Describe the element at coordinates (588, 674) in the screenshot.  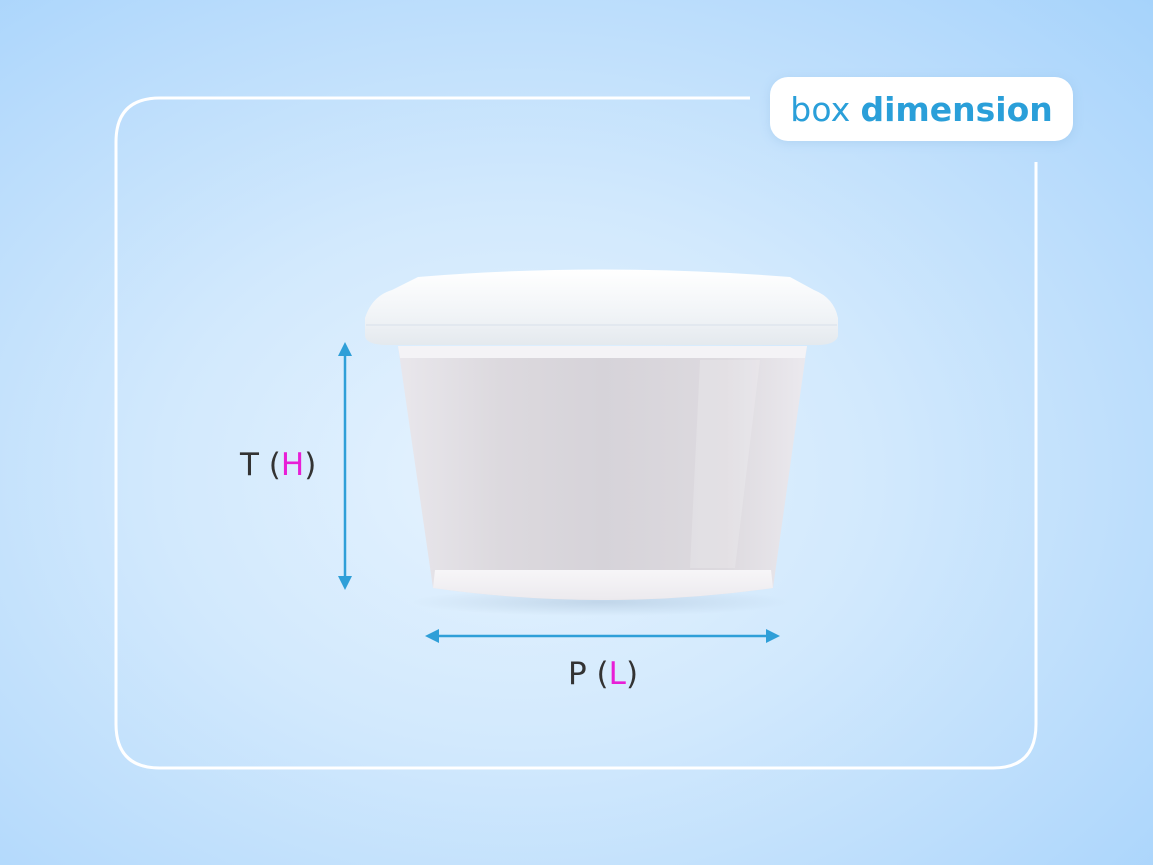
I see `length-label-prefix: P (` at that location.